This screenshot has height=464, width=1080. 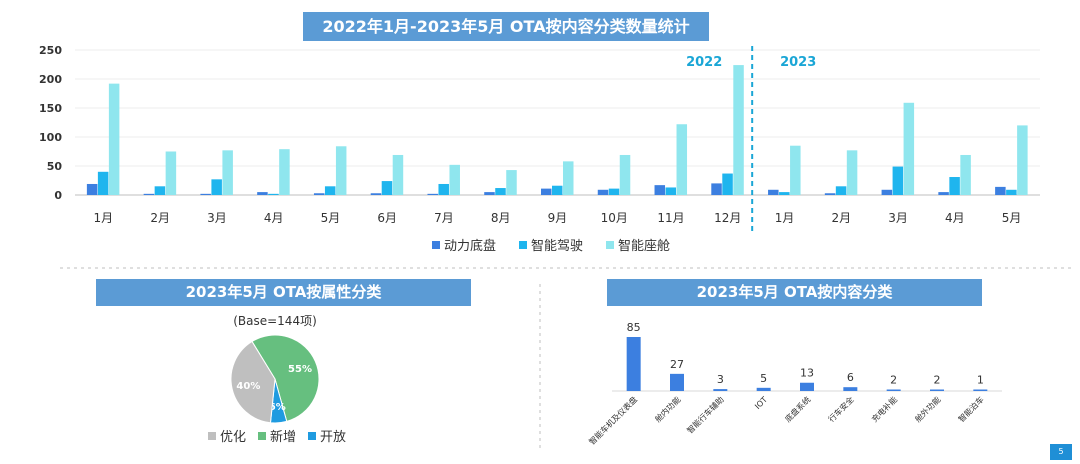 I want to click on pie-slice-优化, so click(x=253, y=382).